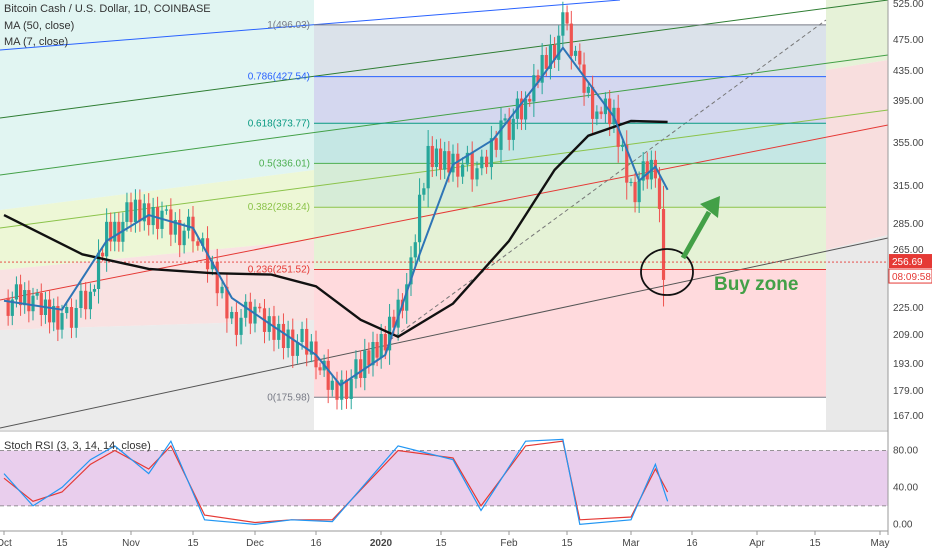  Describe the element at coordinates (908, 335) in the screenshot. I see `price-tick-label: 209.00` at that location.